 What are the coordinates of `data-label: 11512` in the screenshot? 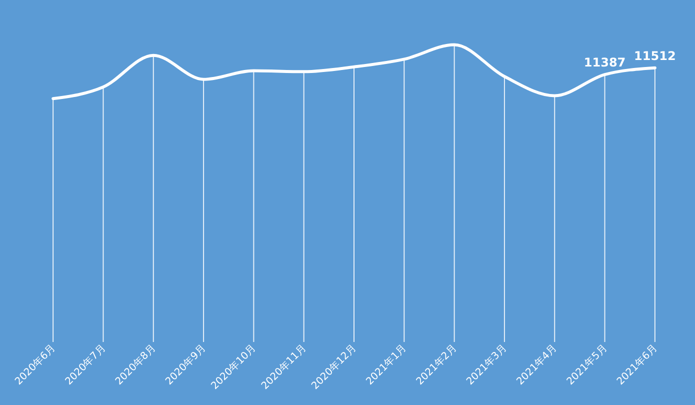 It's located at (655, 55).